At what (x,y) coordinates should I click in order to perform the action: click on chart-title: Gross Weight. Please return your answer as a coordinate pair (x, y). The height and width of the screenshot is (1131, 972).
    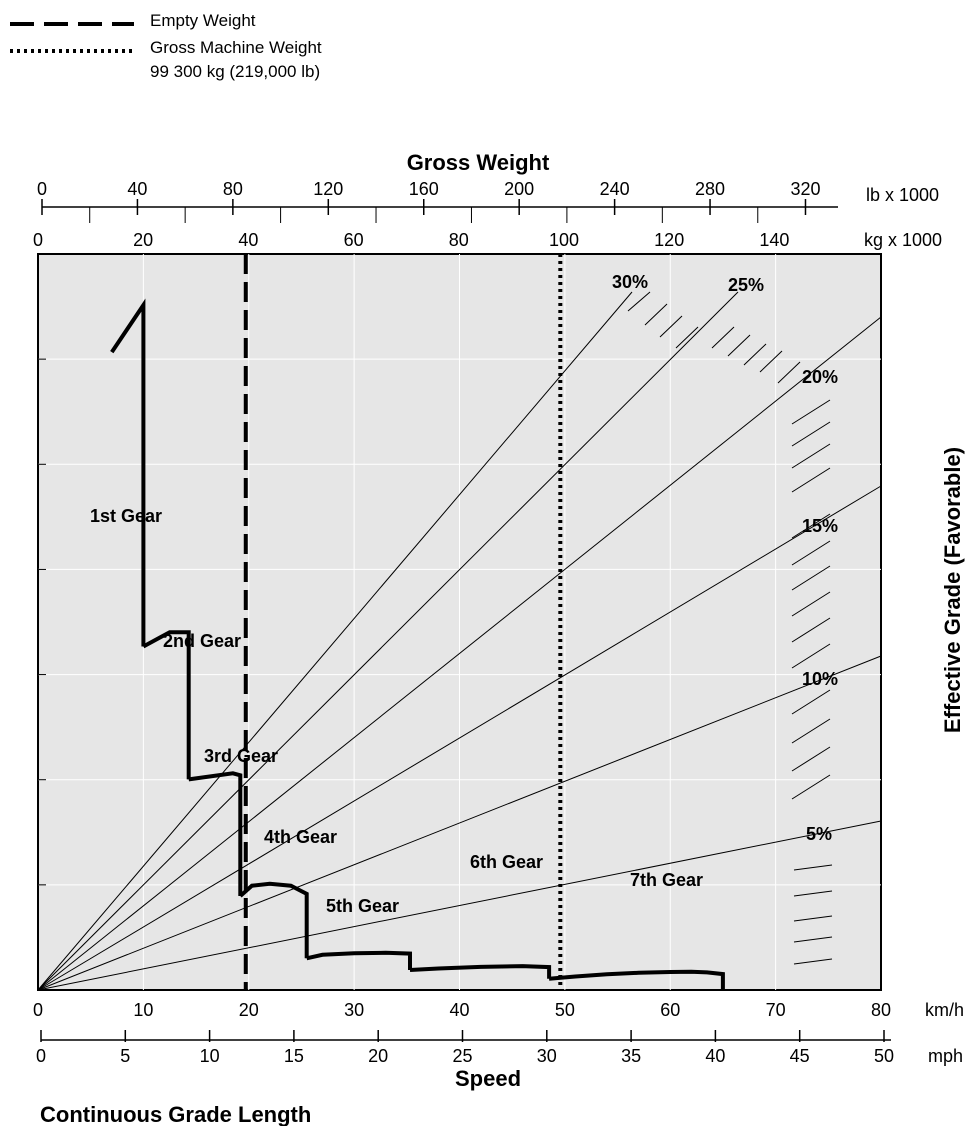
    Looking at the image, I should click on (478, 162).